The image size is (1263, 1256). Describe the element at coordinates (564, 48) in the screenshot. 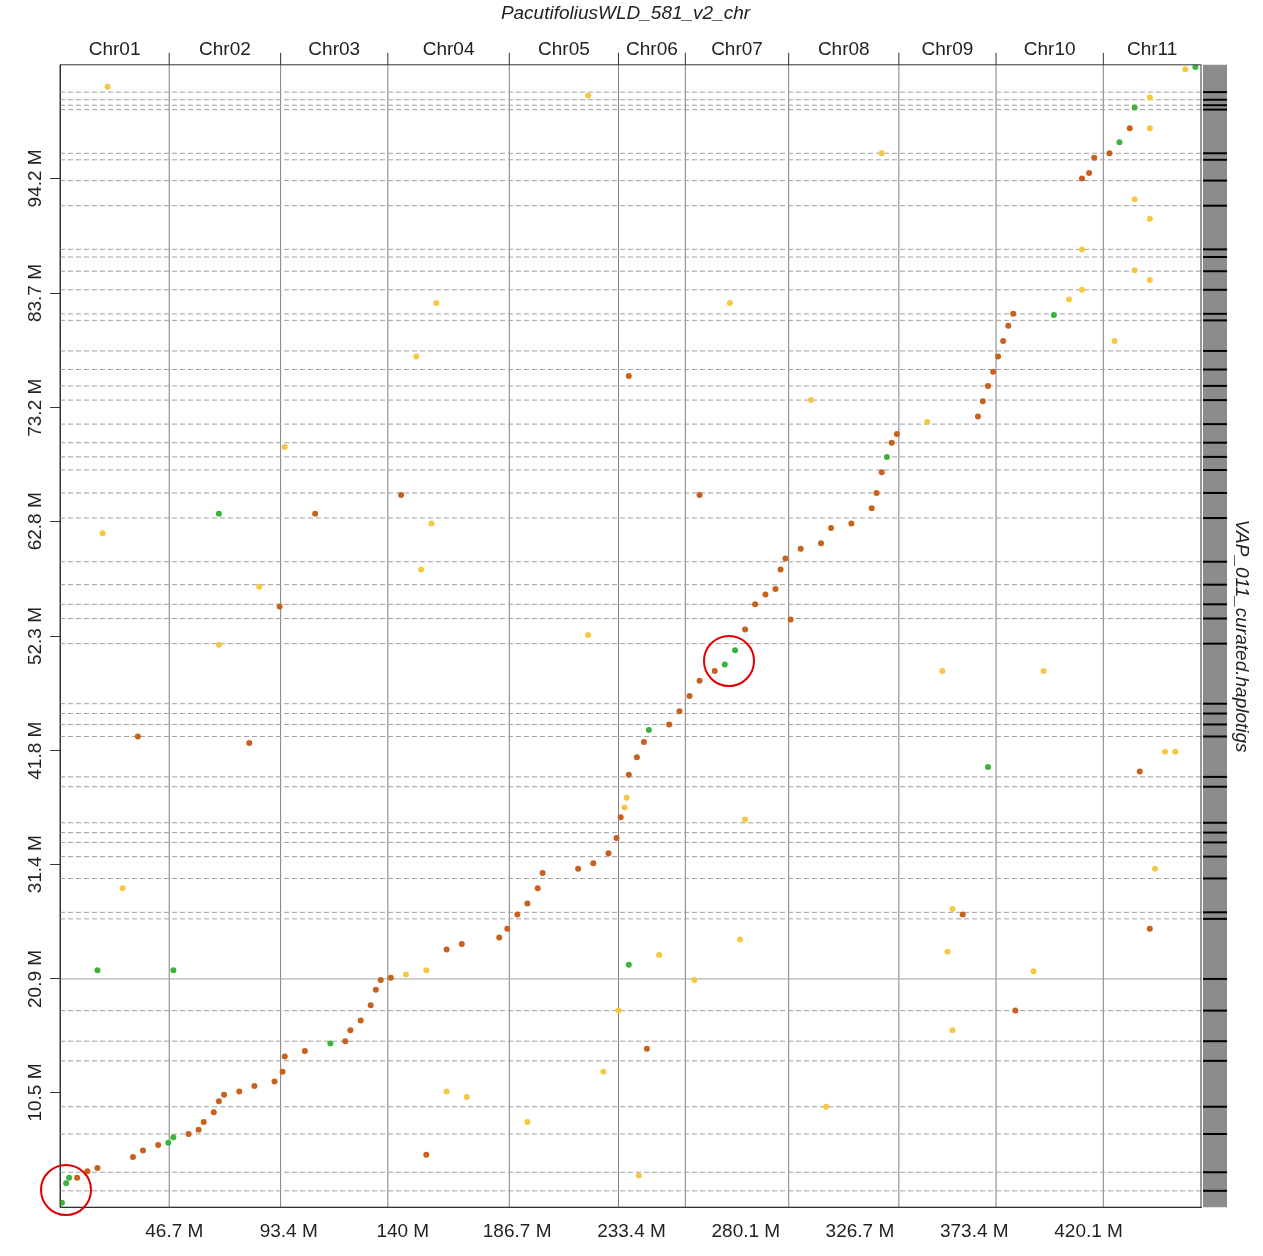

I see `text: Chr05` at that location.